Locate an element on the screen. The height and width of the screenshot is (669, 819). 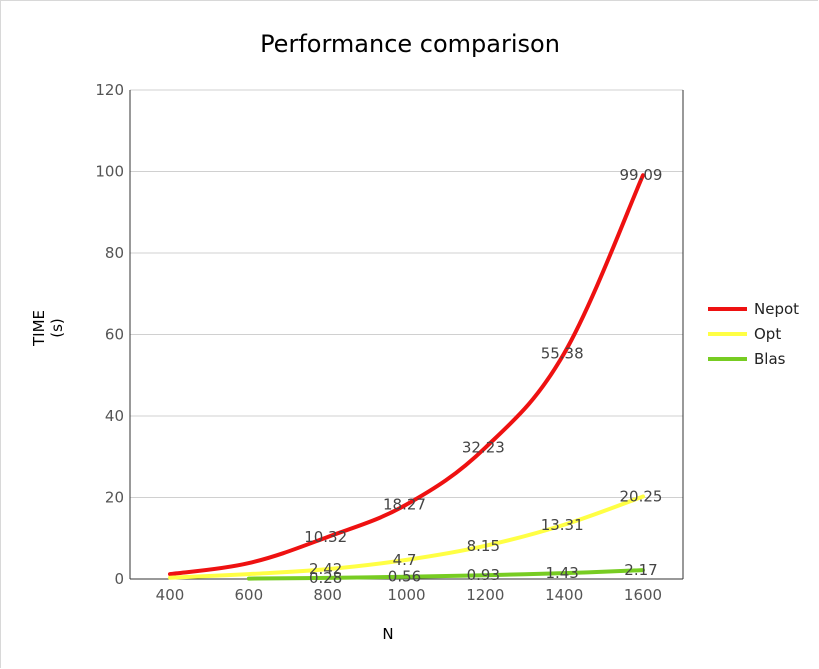
y-tick-label: 20 is located at coordinates (114, 498).